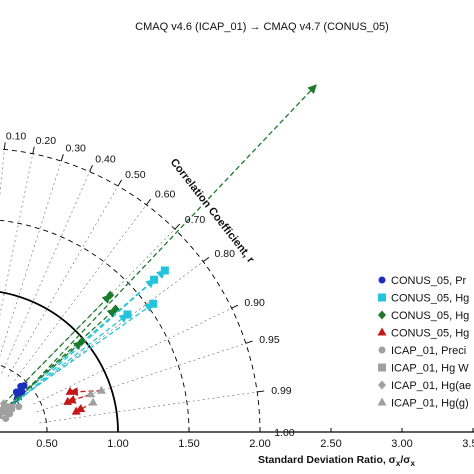 The height and width of the screenshot is (474, 474). I want to click on correlation-tick-label: 0.40, so click(105, 160).